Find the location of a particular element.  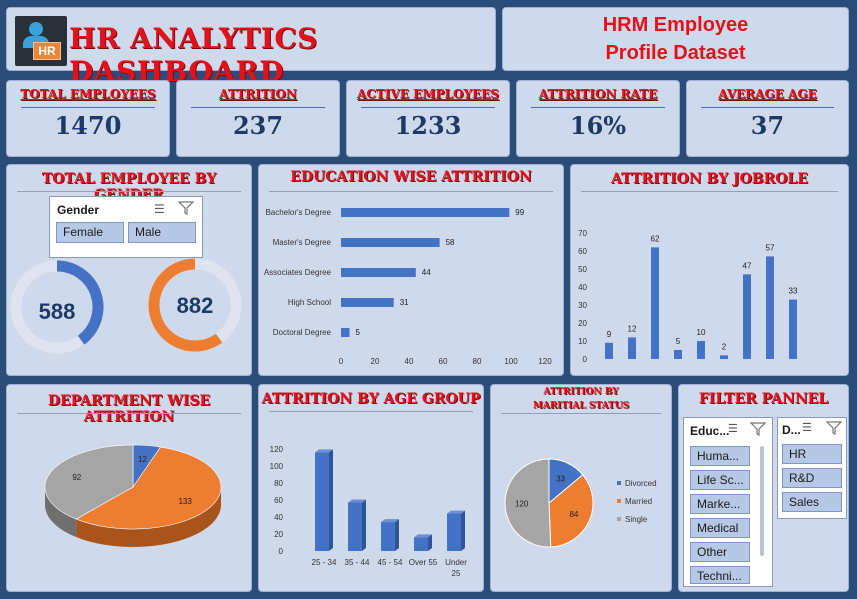

age-category-label: 45 - 54 is located at coordinates (390, 562).